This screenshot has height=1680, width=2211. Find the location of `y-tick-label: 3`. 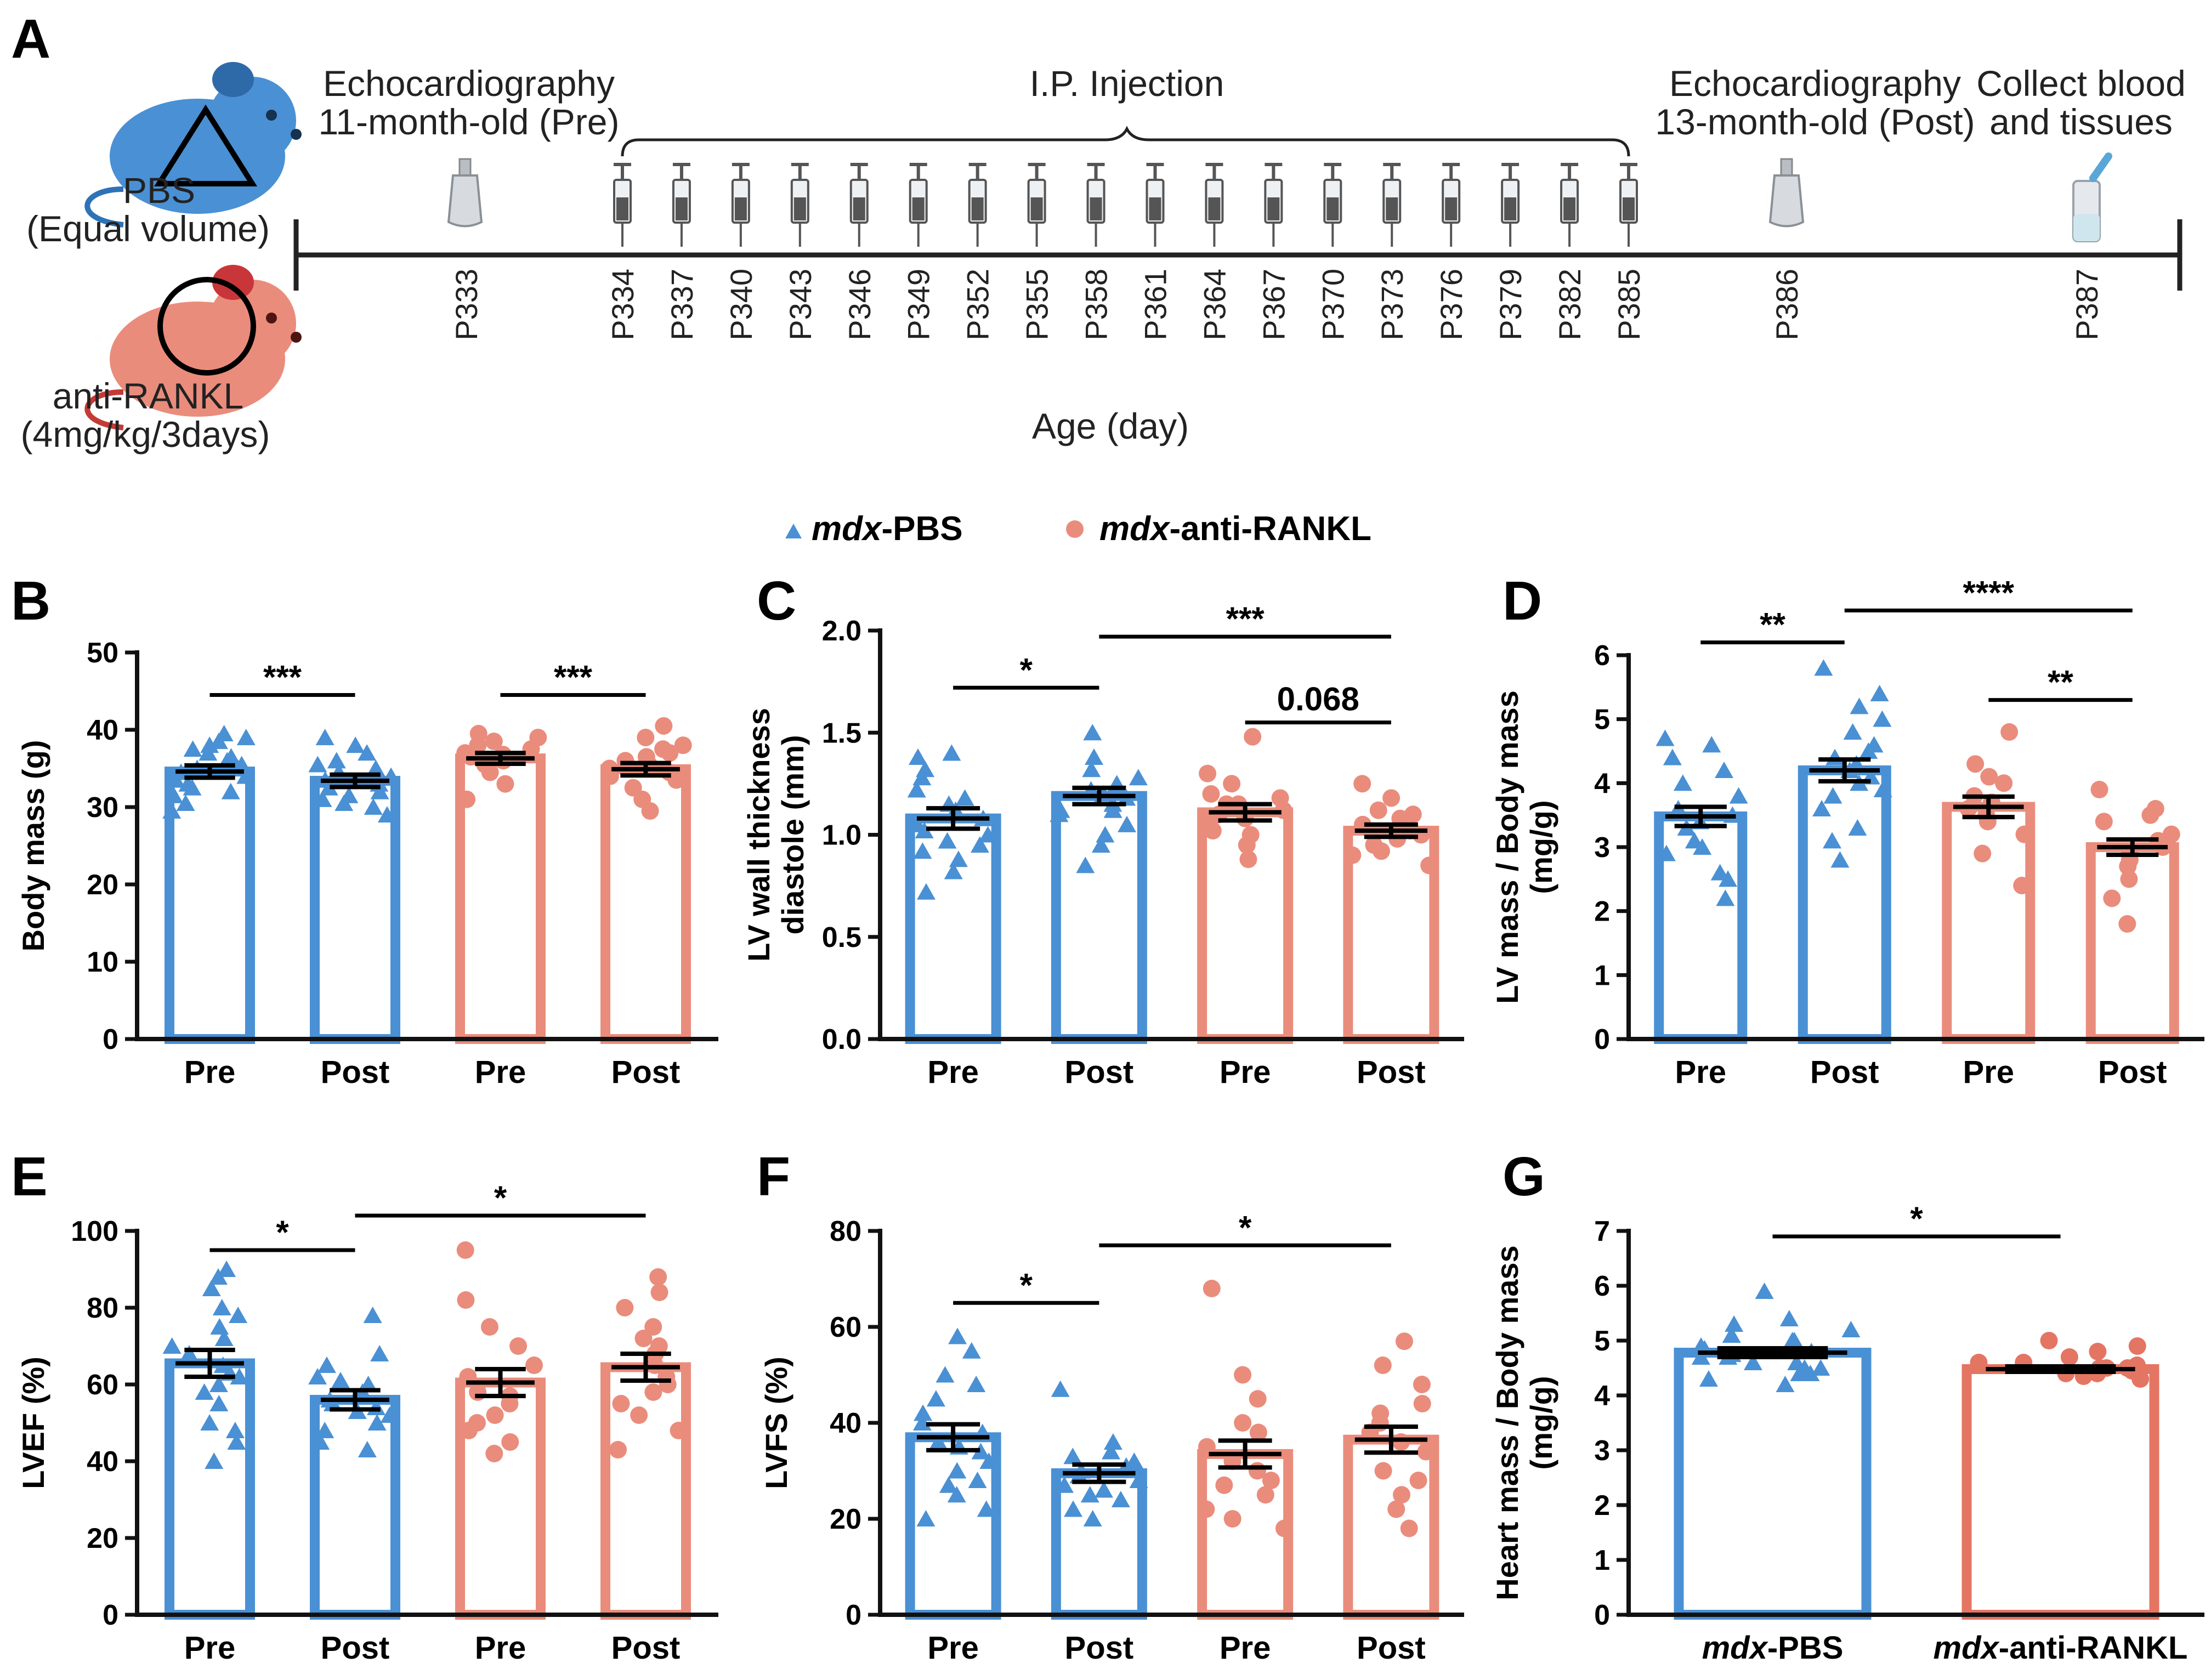

y-tick-label: 3 is located at coordinates (1602, 848).